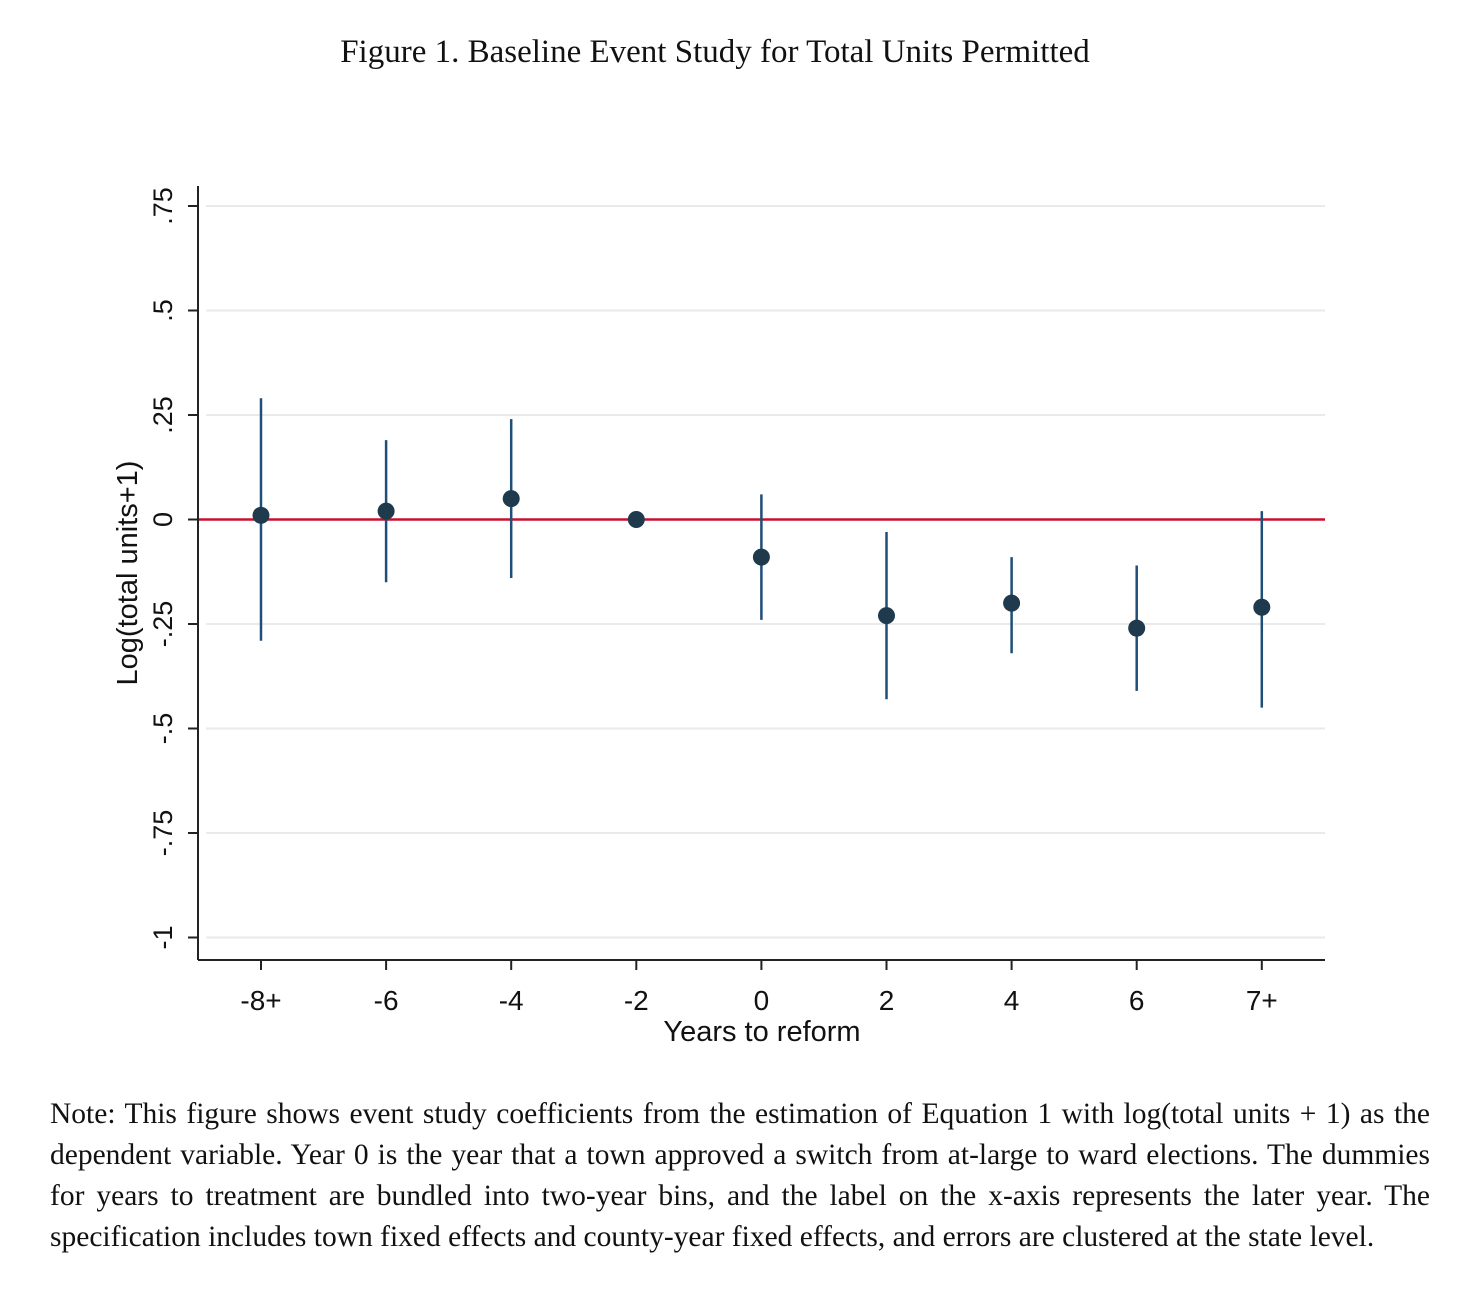  What do you see at coordinates (173, 568) in the screenshot?
I see `y-axis-ticks: .75 .5 .25 0 -.25 -.5 -.75 -1` at bounding box center [173, 568].